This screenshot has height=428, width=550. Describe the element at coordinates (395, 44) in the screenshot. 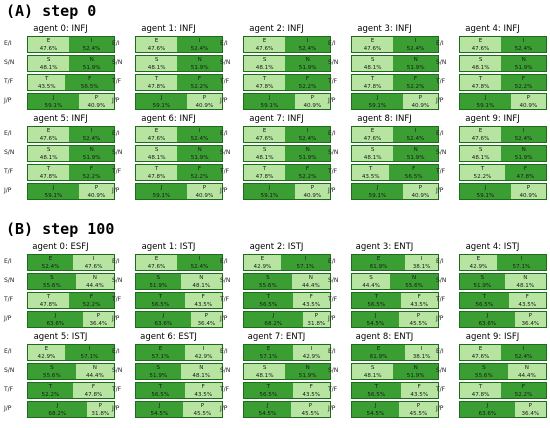

I see `preference-bar: E 47.6% I 52.4%` at that location.